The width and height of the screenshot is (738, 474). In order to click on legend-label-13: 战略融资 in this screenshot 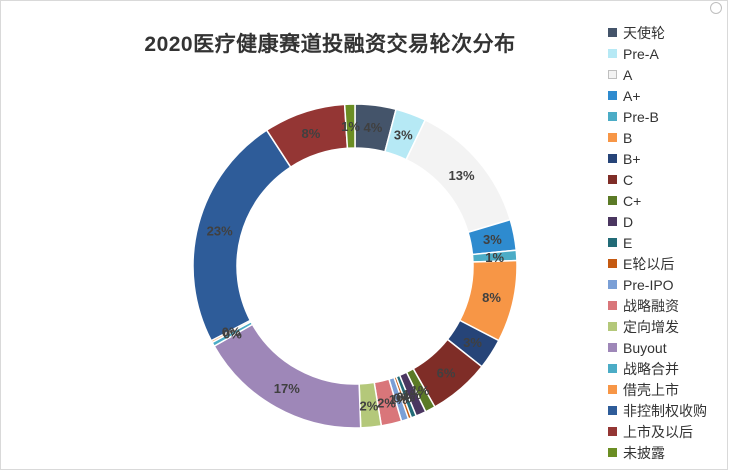, I will do `click(651, 305)`.